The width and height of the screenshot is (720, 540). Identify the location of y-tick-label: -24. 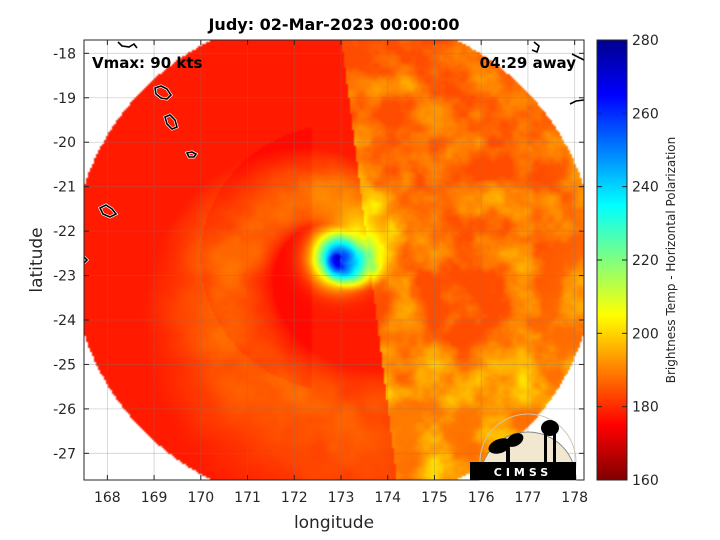
(64, 321).